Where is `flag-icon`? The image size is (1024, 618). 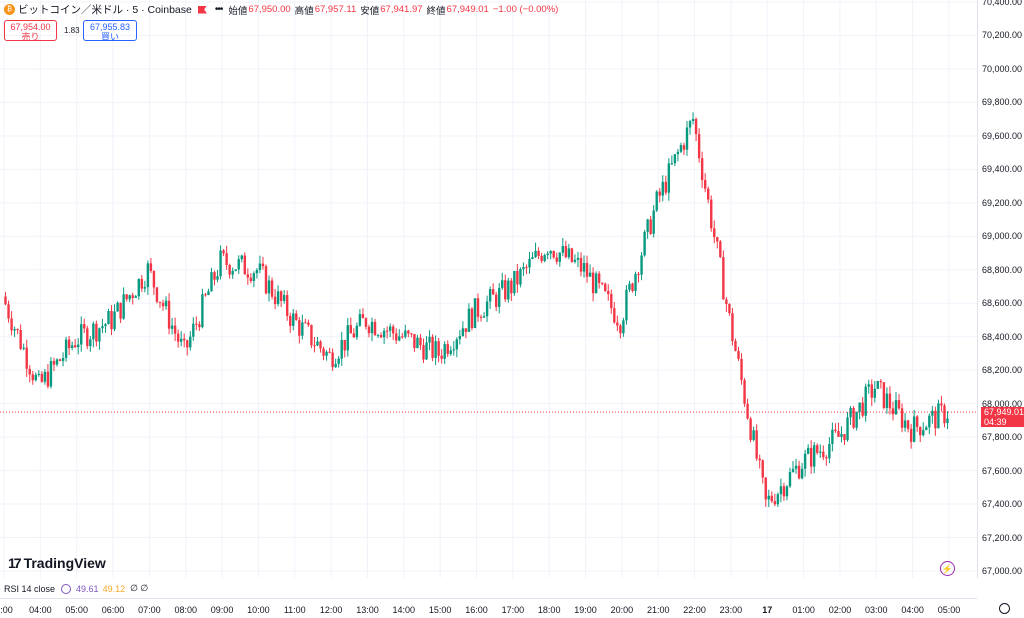 flag-icon is located at coordinates (202, 9).